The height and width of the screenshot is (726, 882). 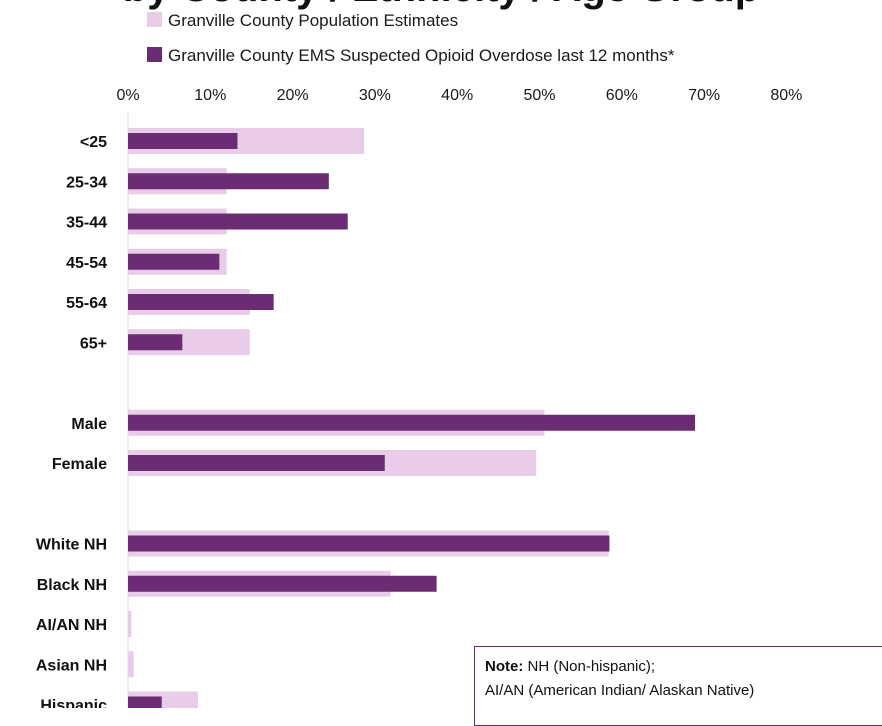 What do you see at coordinates (210, 95) in the screenshot?
I see `x-tick-label: 10%` at bounding box center [210, 95].